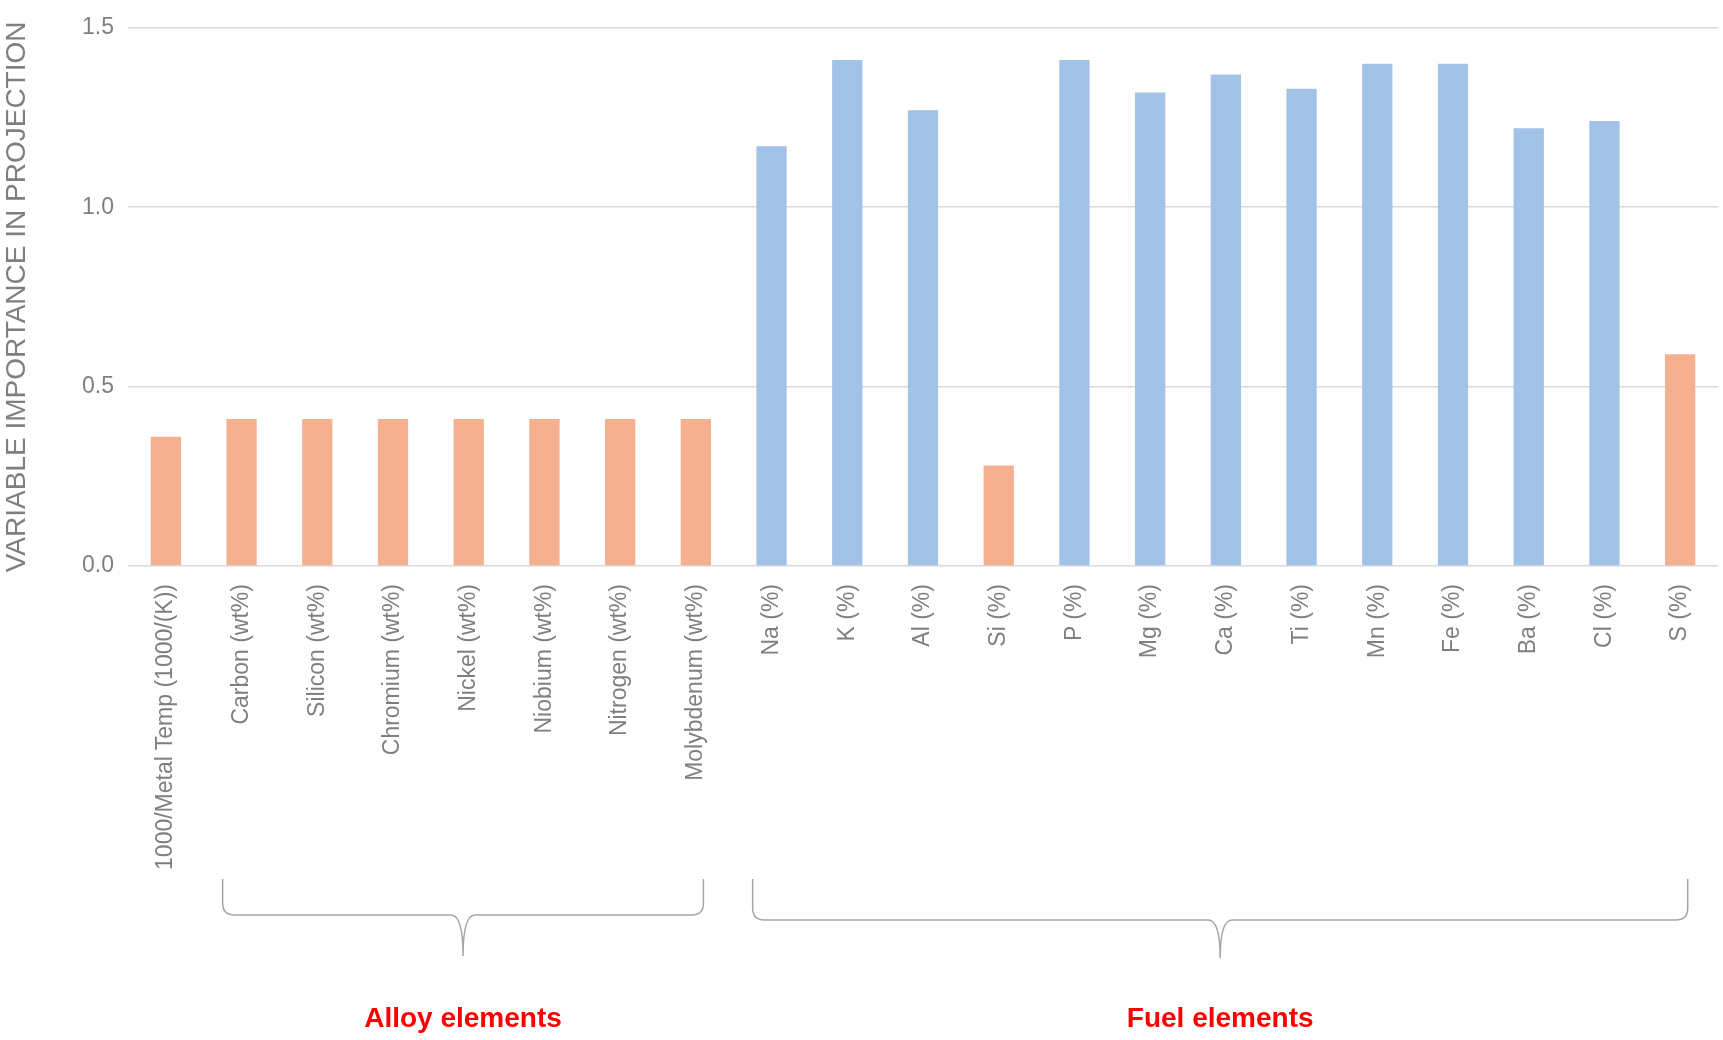 This screenshot has width=1723, height=1040. What do you see at coordinates (1678, 613) in the screenshot?
I see `x-tick-label: S (%)` at bounding box center [1678, 613].